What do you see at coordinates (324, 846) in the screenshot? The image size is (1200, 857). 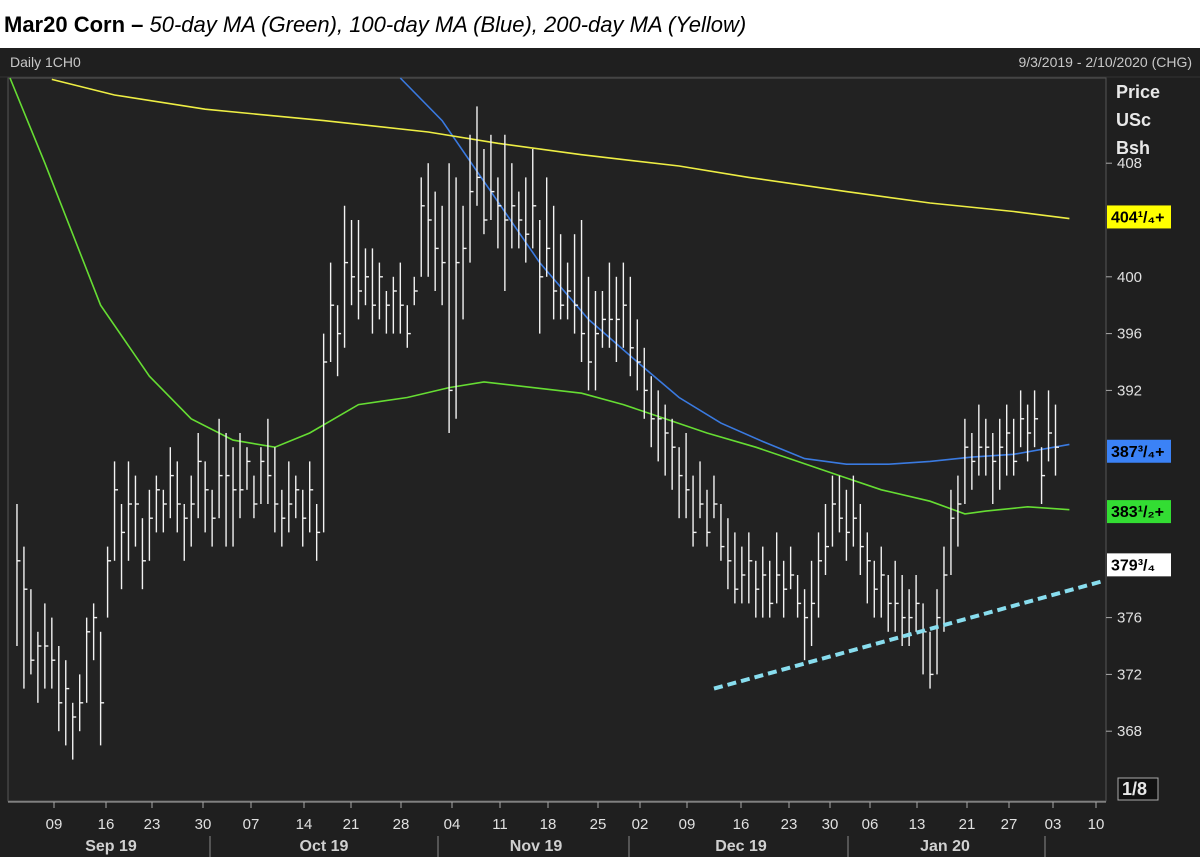 I see `x-month-label: Oct 19` at bounding box center [324, 846].